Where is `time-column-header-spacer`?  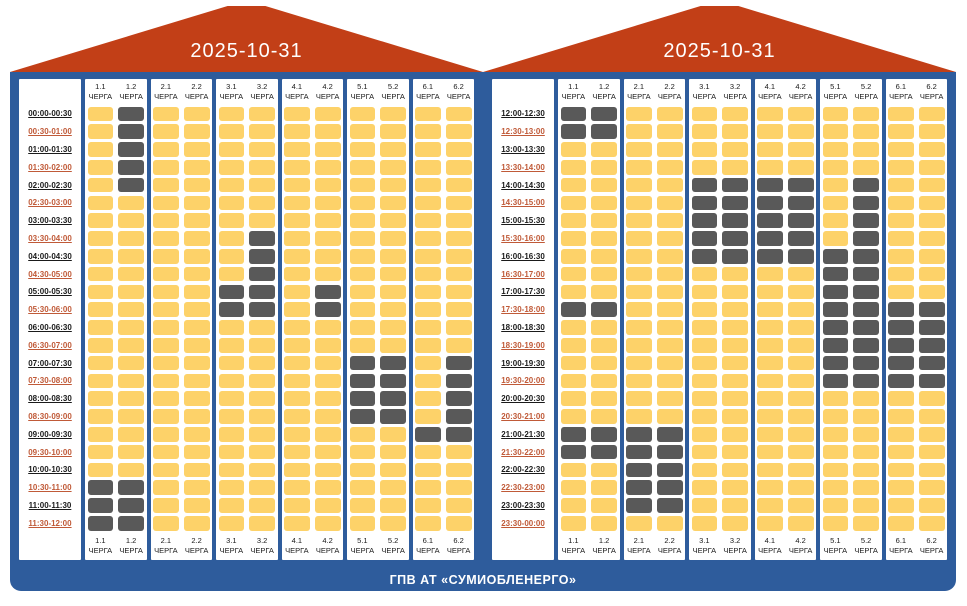 time-column-header-spacer is located at coordinates (523, 92).